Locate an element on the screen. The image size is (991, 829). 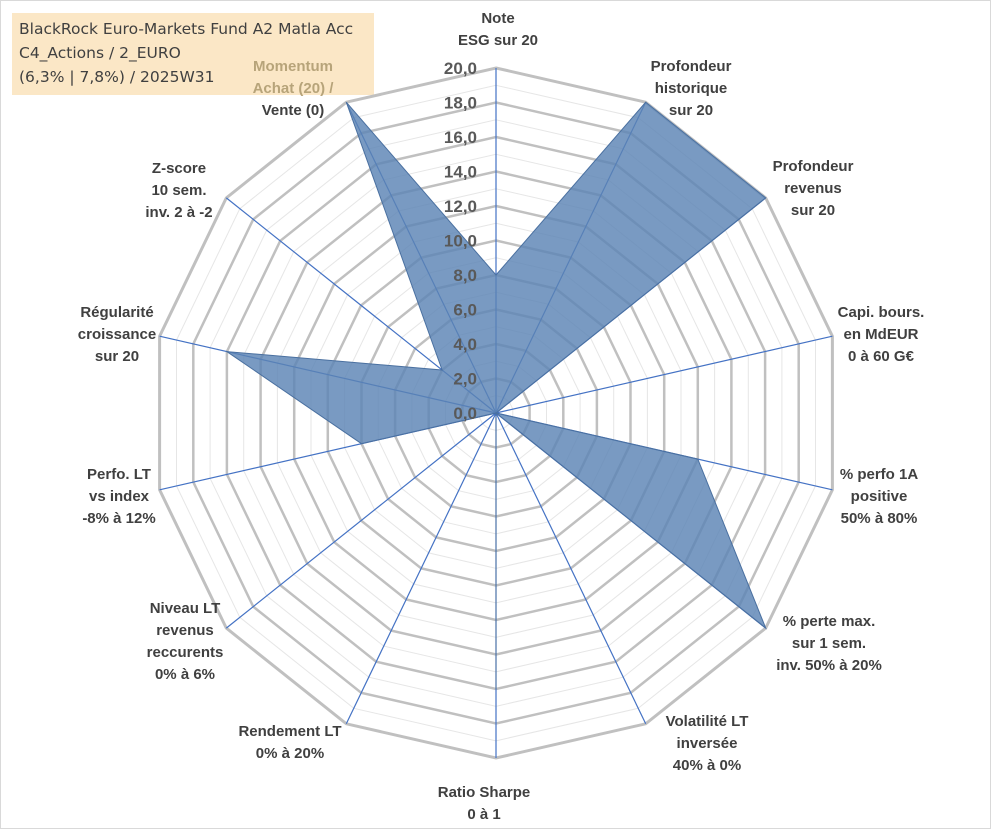
axis-label: Momentum Achat (20) / Vente (0) is located at coordinates (294, 88).